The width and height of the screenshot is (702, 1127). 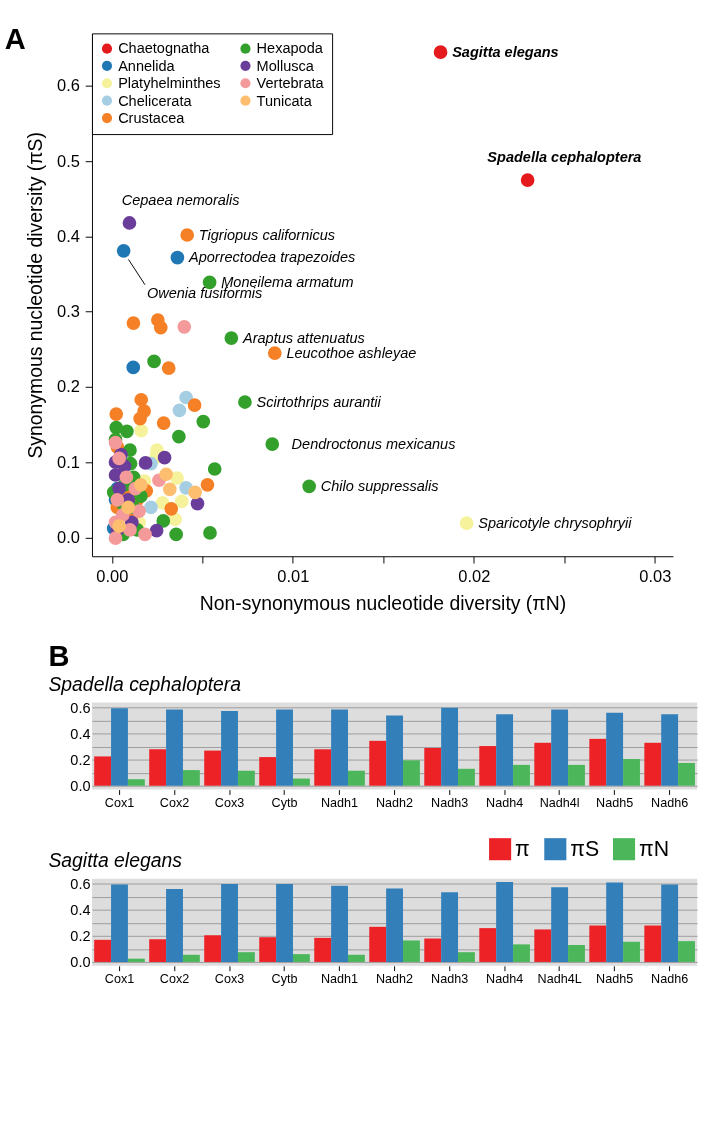 What do you see at coordinates (68, 160) in the screenshot?
I see `y-tick-label: 0.5` at bounding box center [68, 160].